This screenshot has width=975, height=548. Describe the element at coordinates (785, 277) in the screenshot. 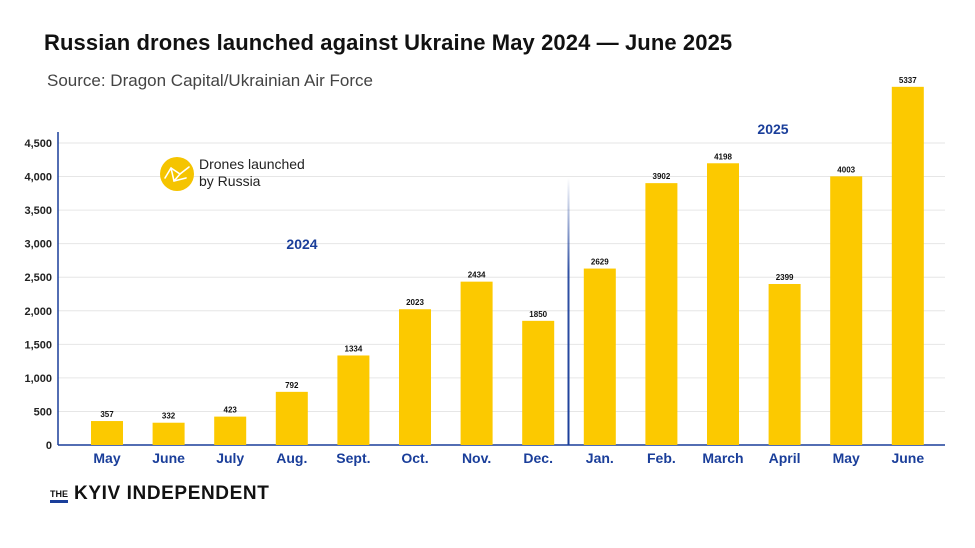

I see `data-label: 2399` at that location.